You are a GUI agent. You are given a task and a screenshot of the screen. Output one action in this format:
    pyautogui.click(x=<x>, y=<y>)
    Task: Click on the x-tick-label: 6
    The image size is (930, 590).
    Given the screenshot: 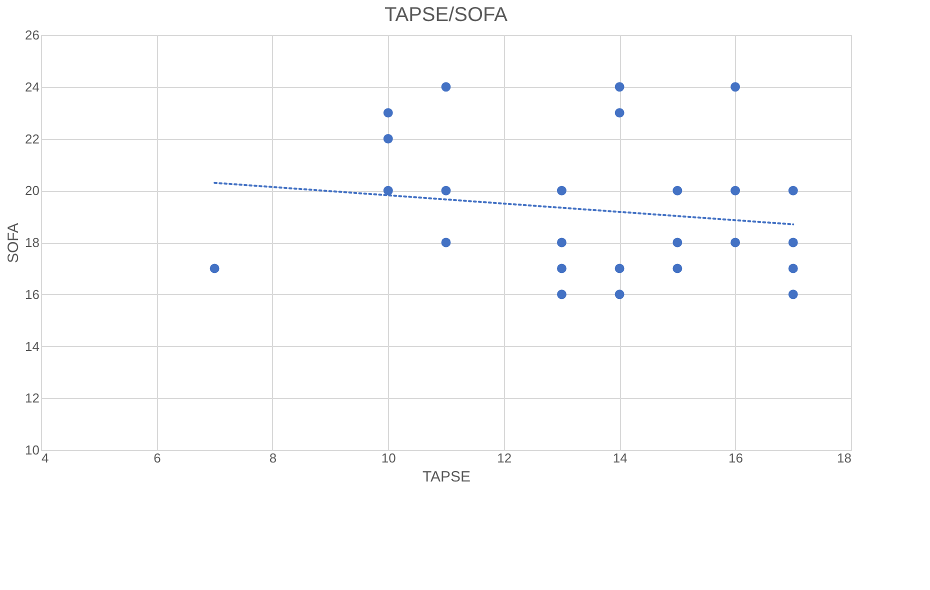 What is the action you would take?
    pyautogui.click(x=157, y=458)
    